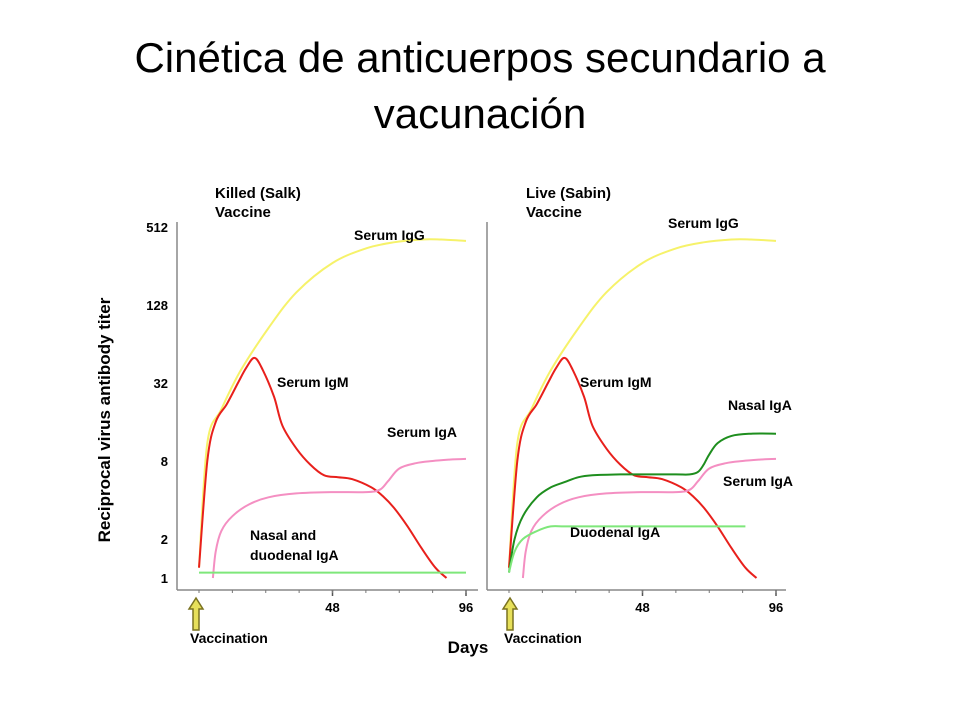 Image resolution: width=960 pixels, height=720 pixels. I want to click on series-line-nasal-iga, so click(642, 502).